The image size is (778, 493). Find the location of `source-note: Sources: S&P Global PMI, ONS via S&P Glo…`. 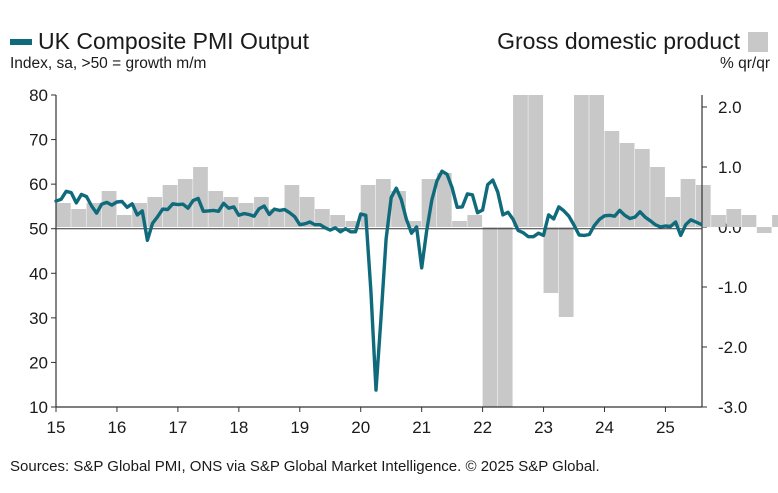

source-note: Sources: S&P Global PMI, ONS via S&P Glo… is located at coordinates (305, 466).